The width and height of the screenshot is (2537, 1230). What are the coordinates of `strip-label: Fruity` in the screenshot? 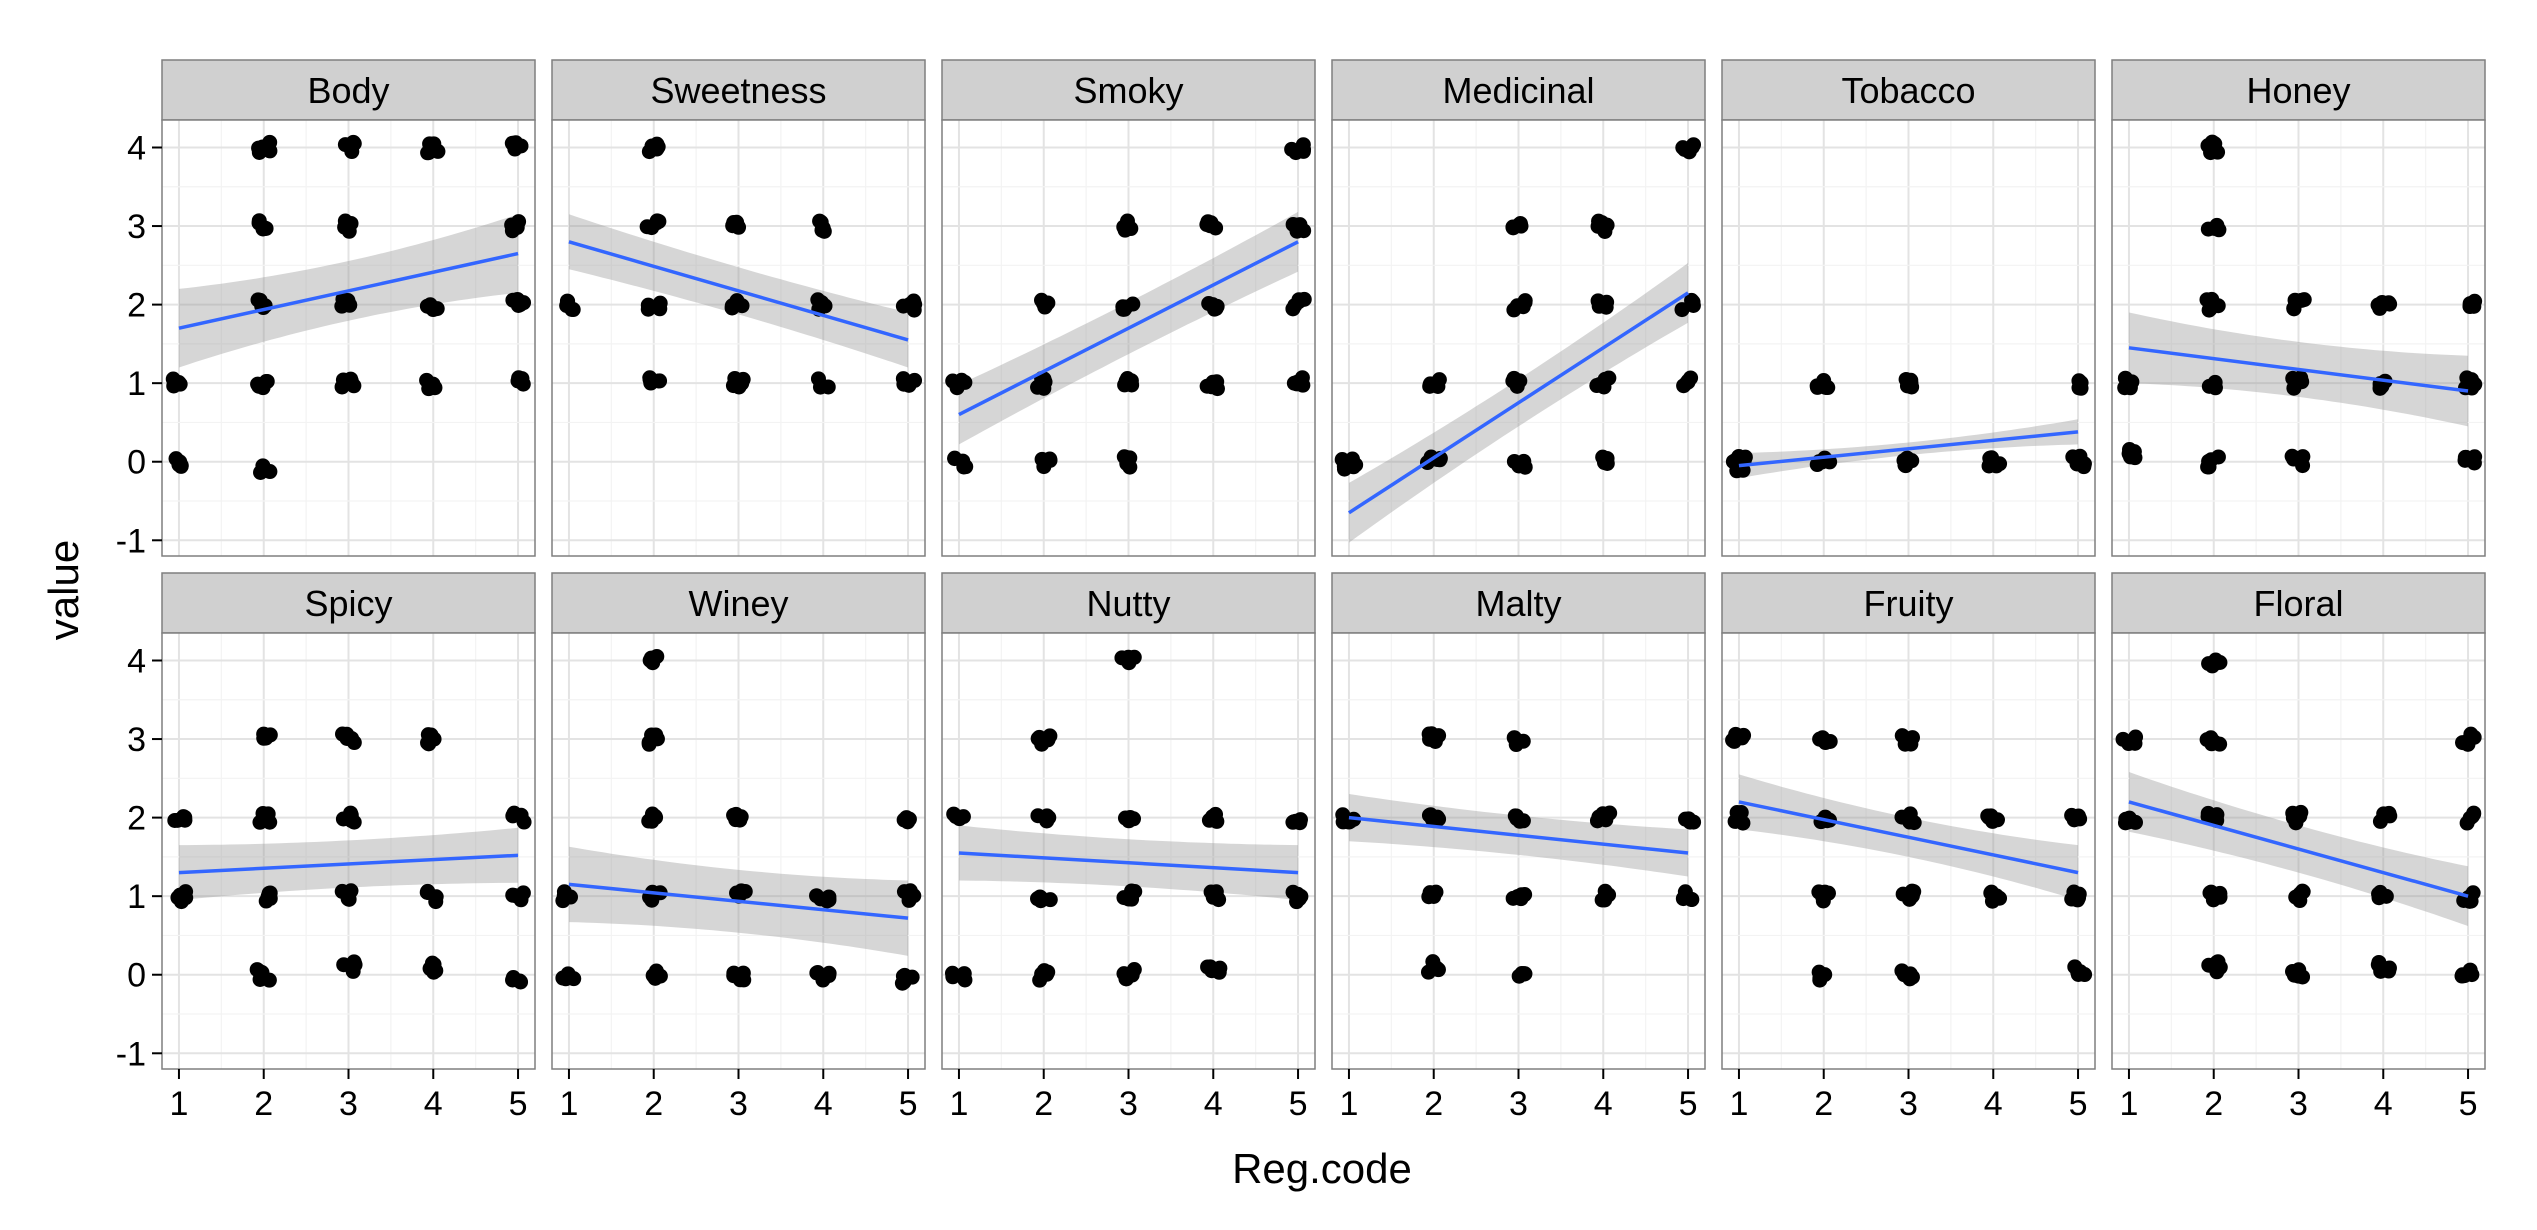 It's located at (1909, 603).